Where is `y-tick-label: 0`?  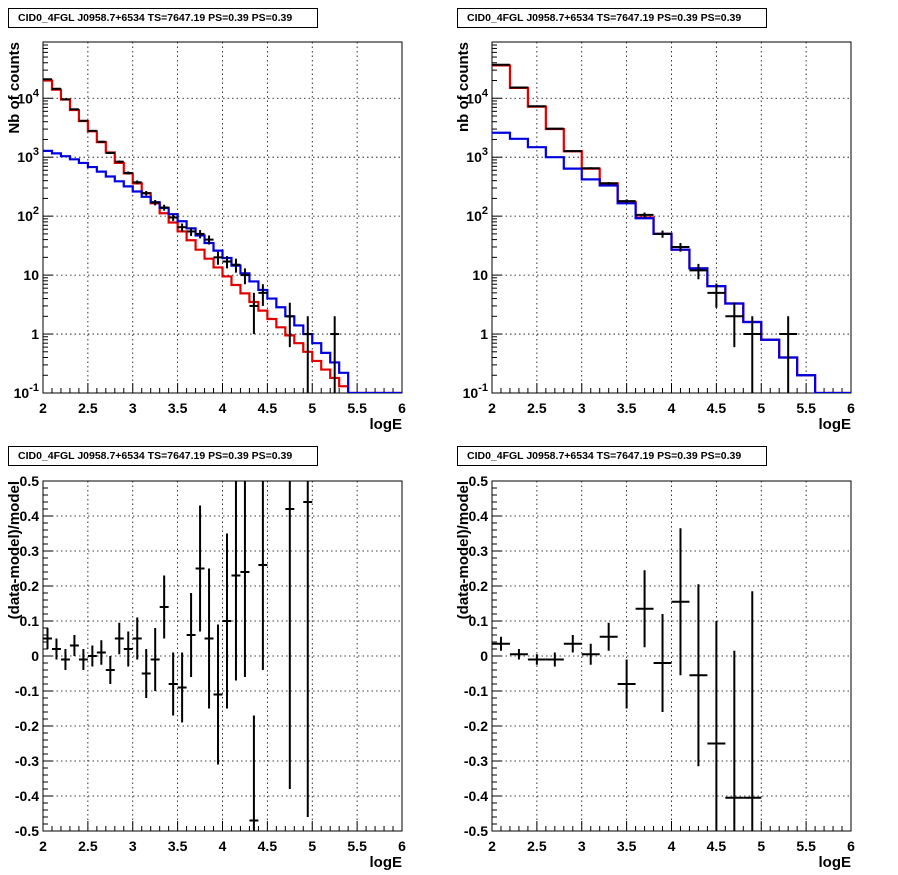
y-tick-label: 0 is located at coordinates (484, 656).